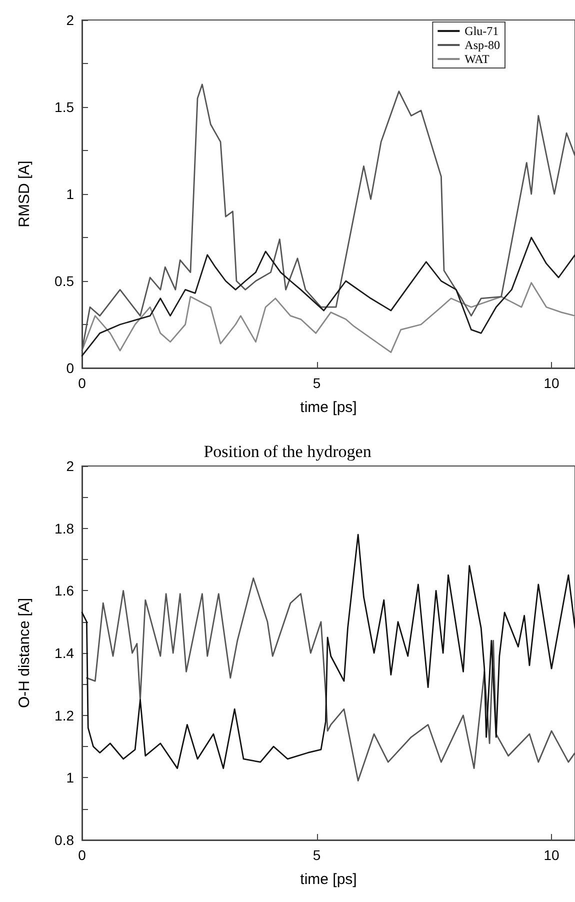 The width and height of the screenshot is (575, 902). I want to click on legend-label: WAT, so click(477, 59).